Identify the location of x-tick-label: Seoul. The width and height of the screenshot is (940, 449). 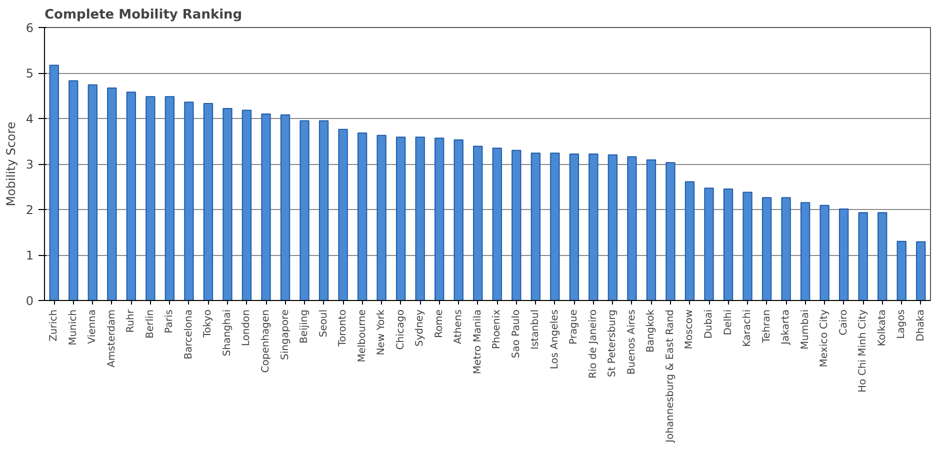
(324, 324).